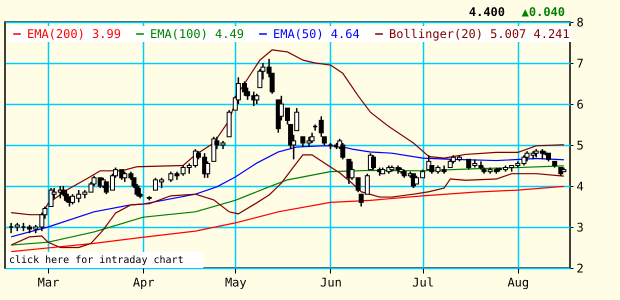  Describe the element at coordinates (543, 12) in the screenshot. I see `text: ▲0.040` at that location.